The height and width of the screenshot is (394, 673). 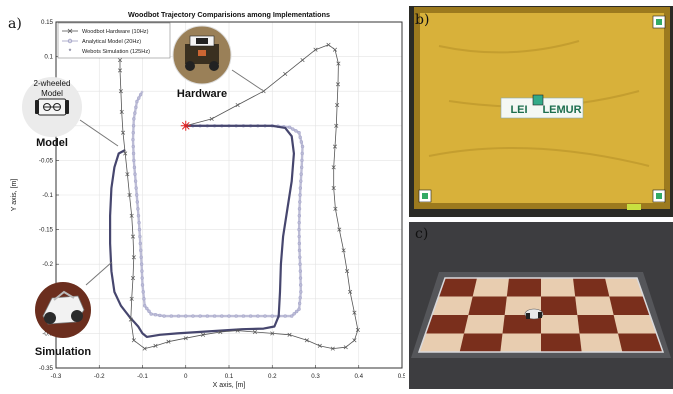 I want to click on legend-marker-webots: *, so click(x=70, y=52).